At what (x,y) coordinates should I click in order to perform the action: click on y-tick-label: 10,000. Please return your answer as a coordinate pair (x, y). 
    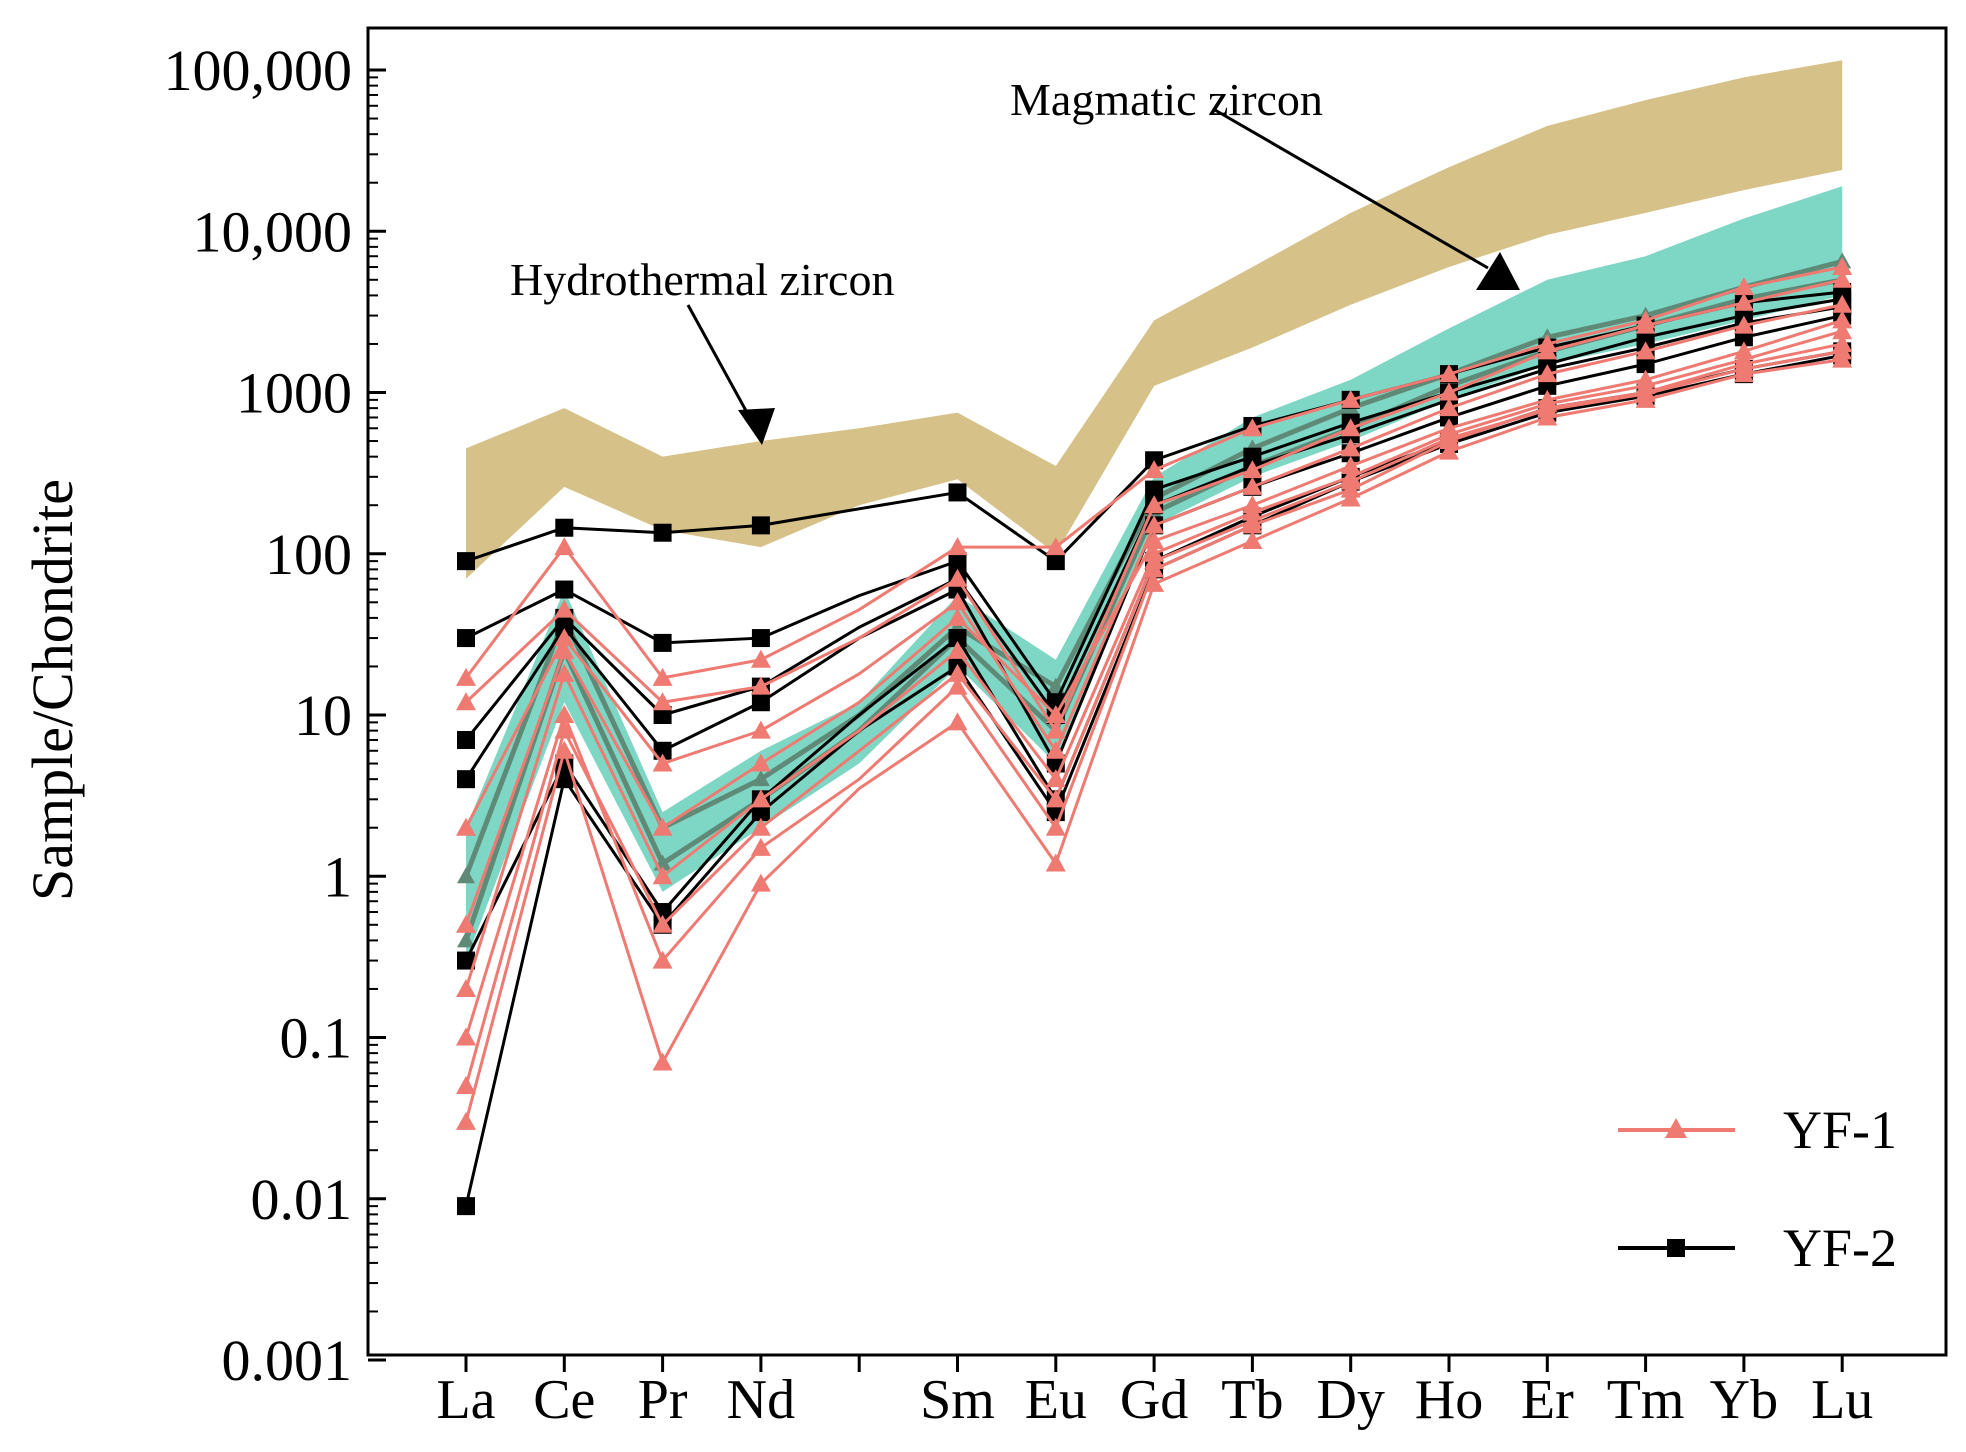
    Looking at the image, I should click on (273, 231).